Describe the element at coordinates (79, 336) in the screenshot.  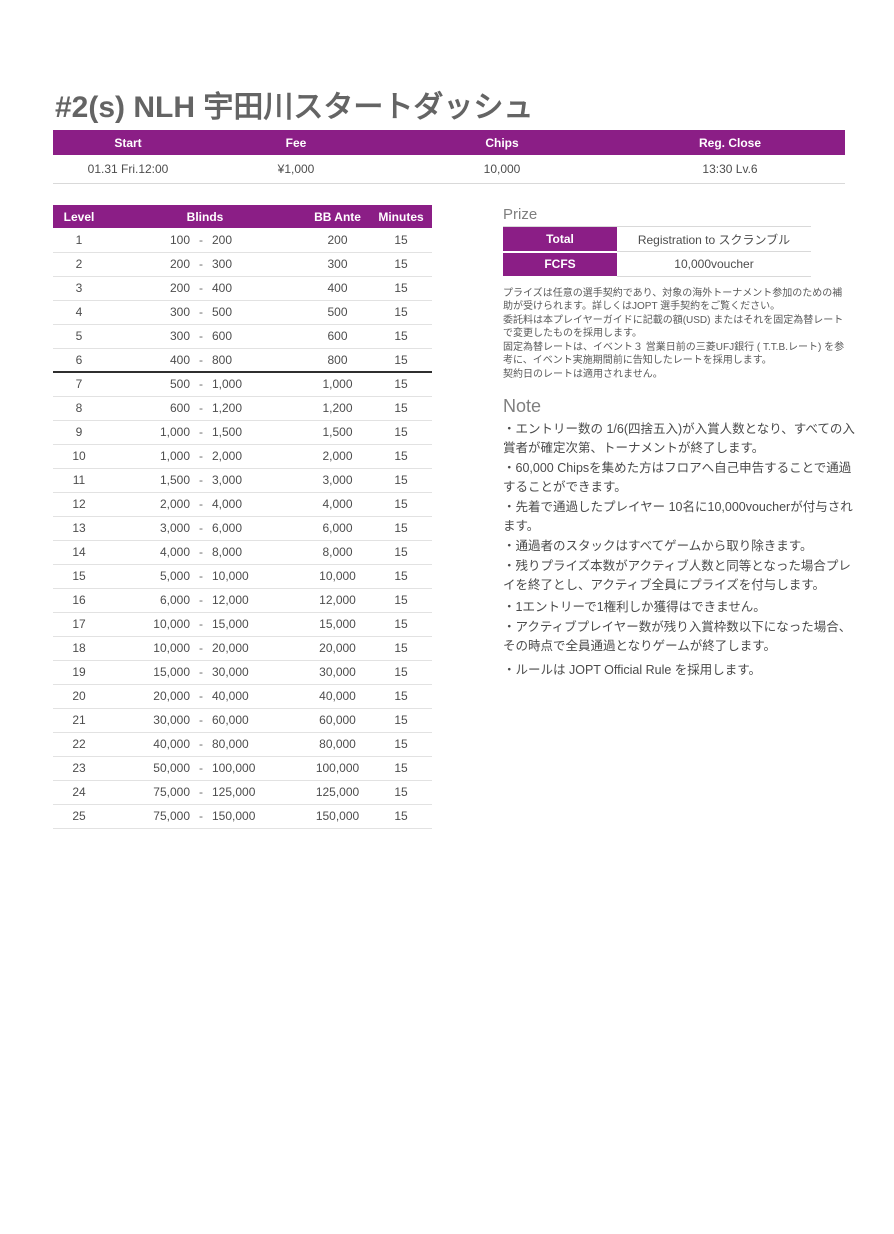
I see `level-cell: 5` at that location.